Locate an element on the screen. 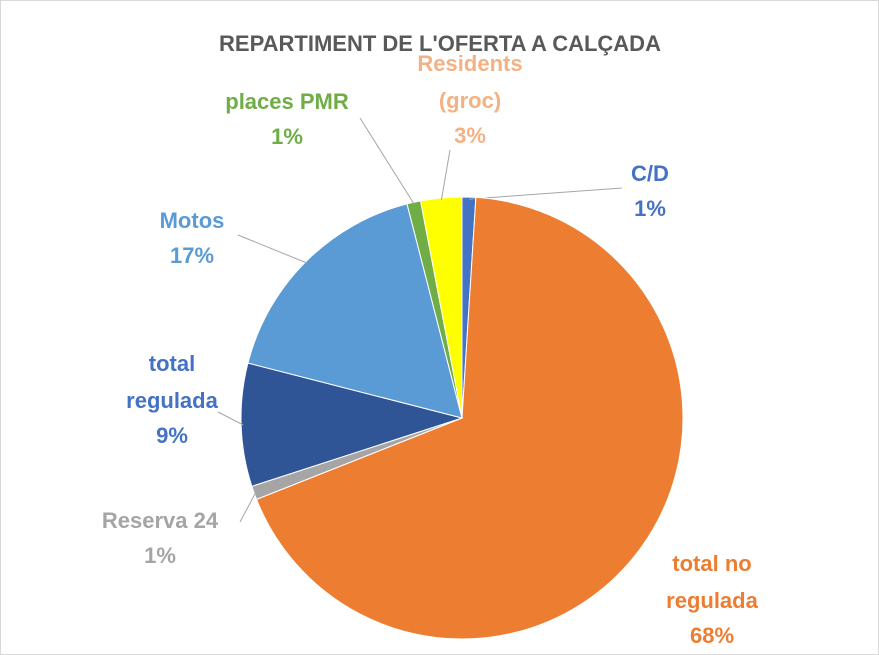 The image size is (879, 655). label-line: Reserva 24 is located at coordinates (160, 520).